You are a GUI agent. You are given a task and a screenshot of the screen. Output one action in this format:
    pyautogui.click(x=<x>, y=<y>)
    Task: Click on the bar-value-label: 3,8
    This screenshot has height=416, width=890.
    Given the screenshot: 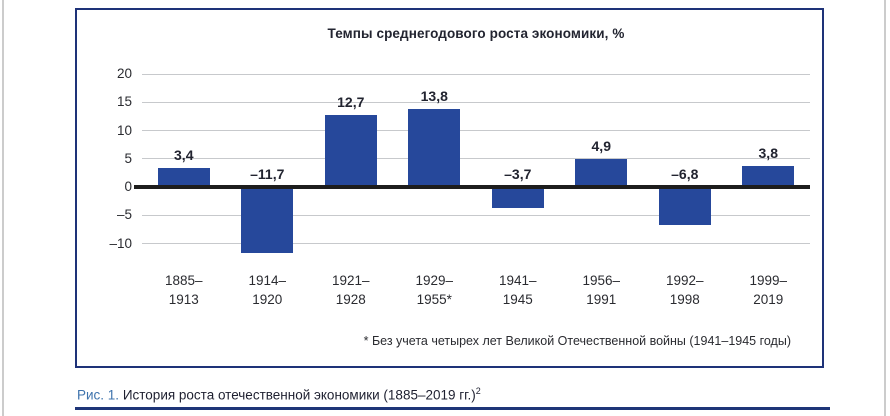 What is the action you would take?
    pyautogui.click(x=768, y=152)
    